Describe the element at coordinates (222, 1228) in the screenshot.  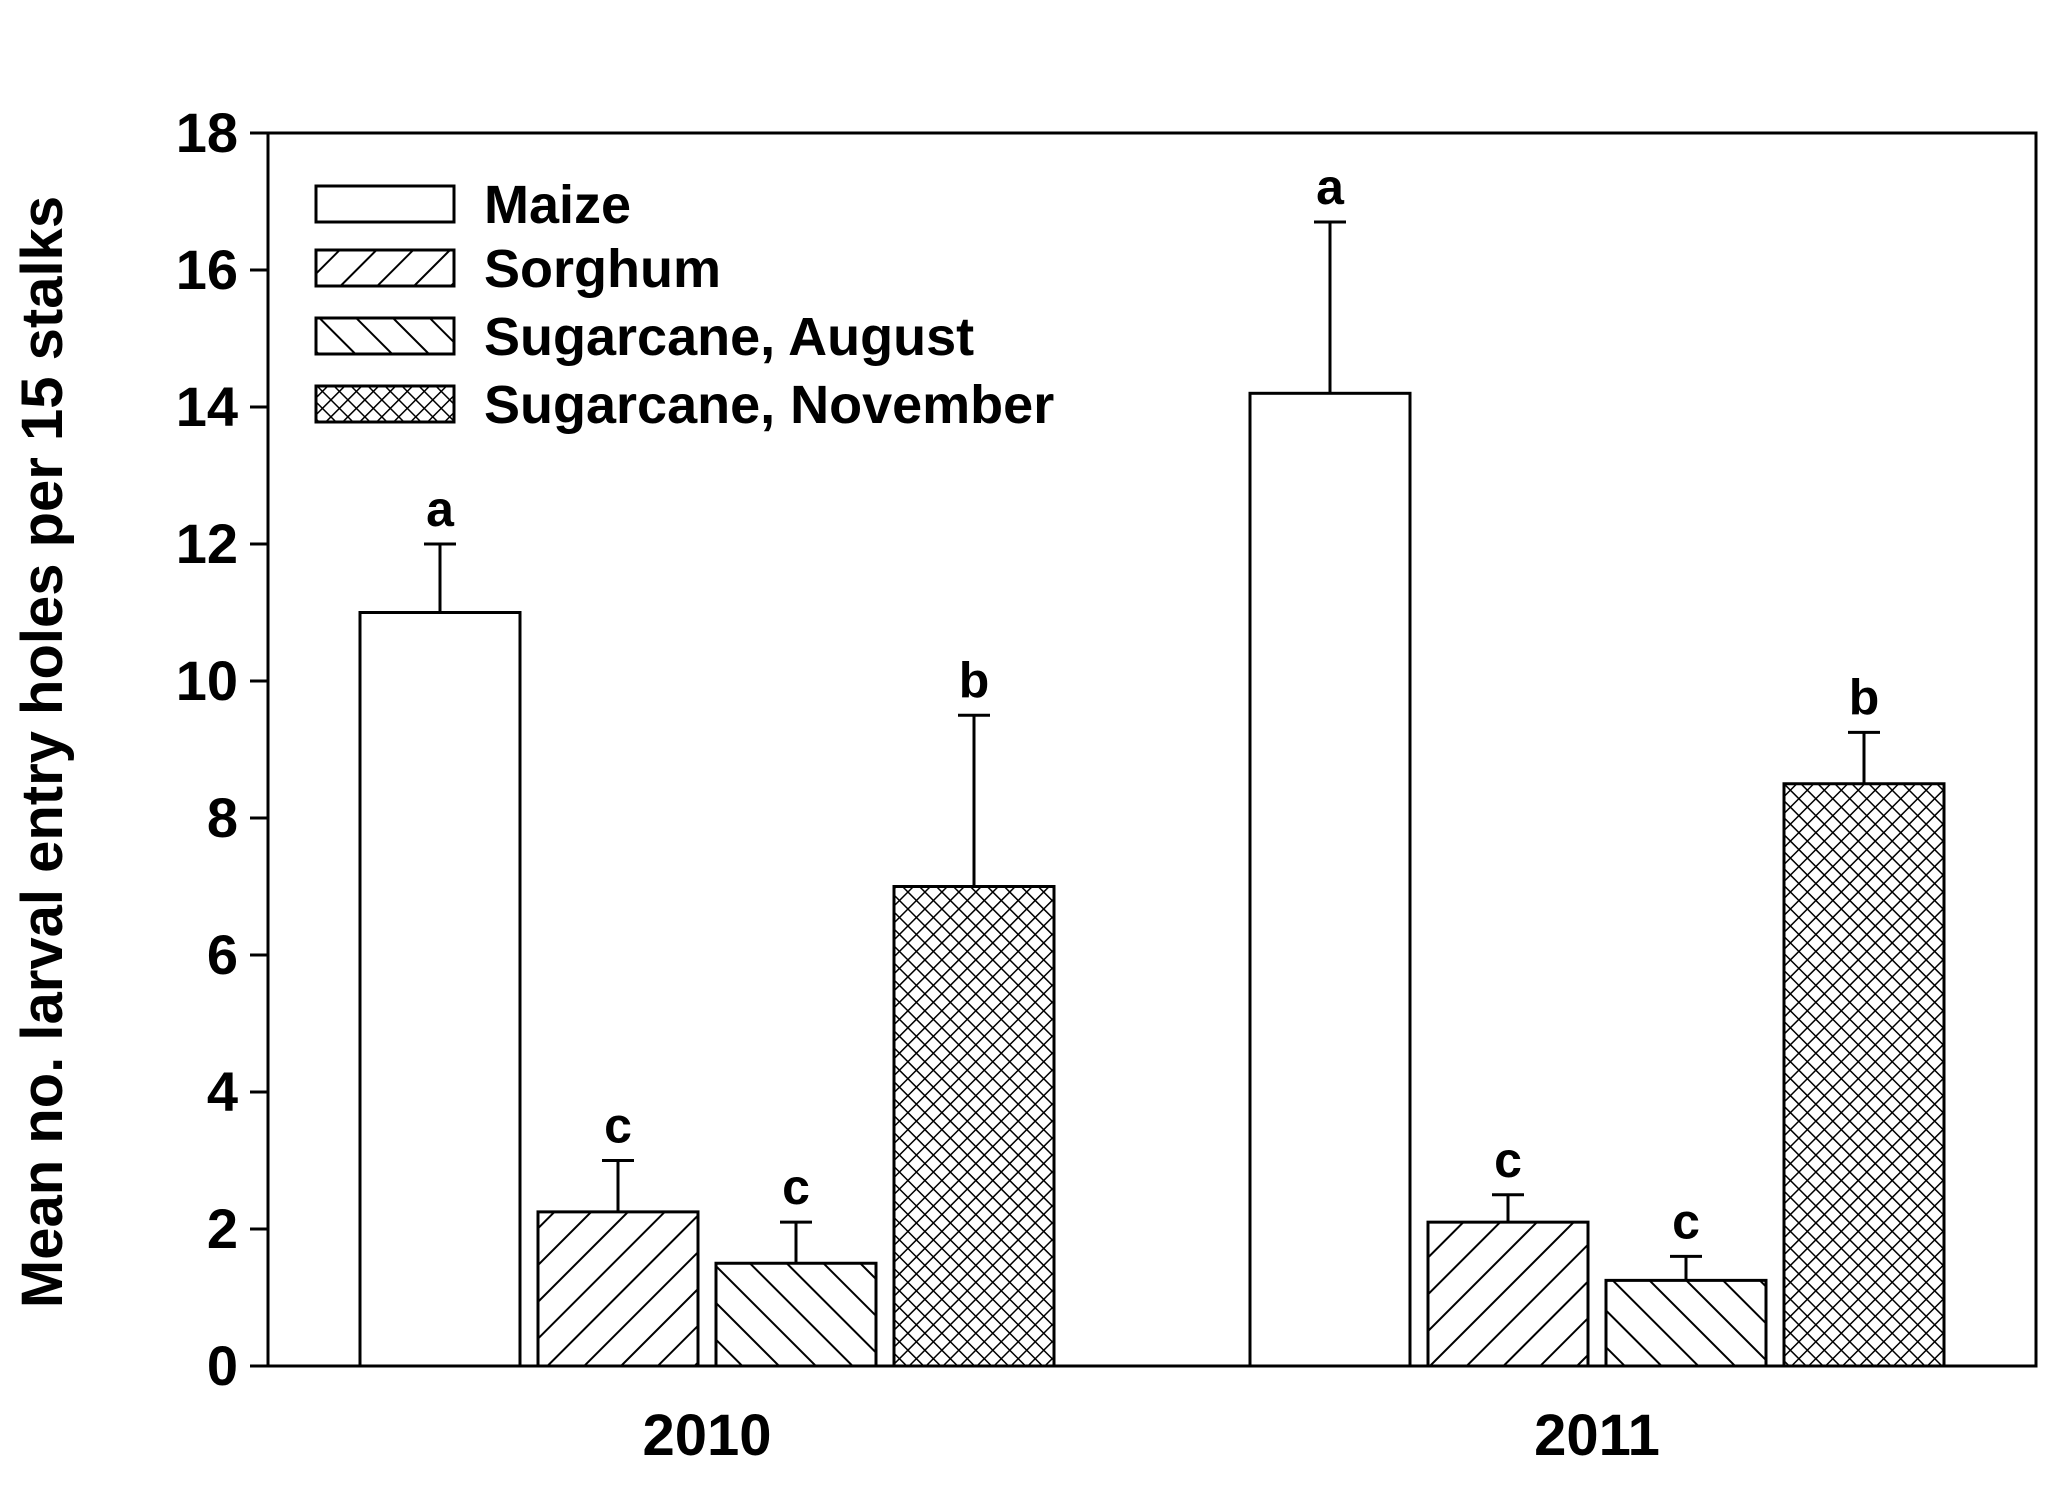
I see `y-tick-label: 2` at that location.